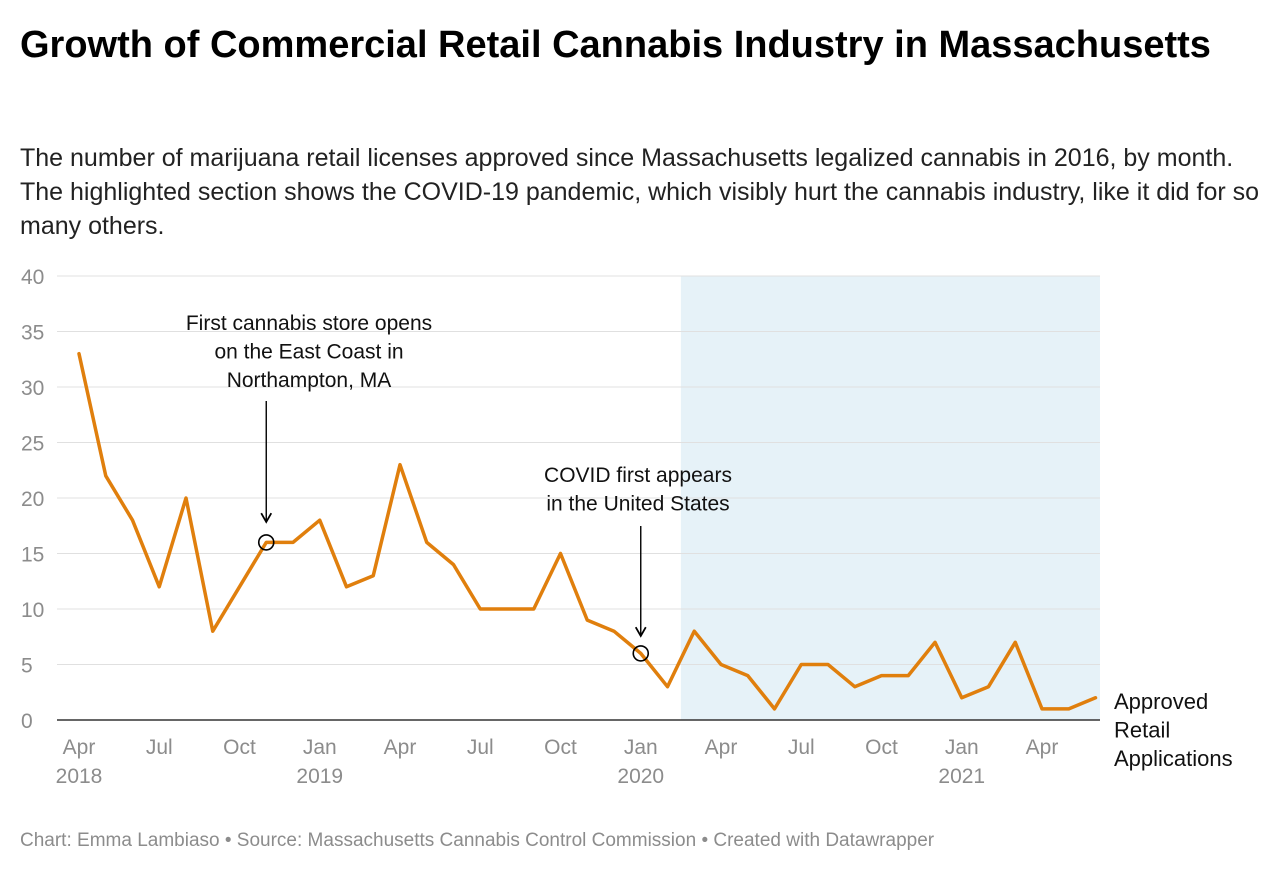 The height and width of the screenshot is (876, 1286). Describe the element at coordinates (640, 776) in the screenshot. I see `x-tick-year-label: 2020` at that location.